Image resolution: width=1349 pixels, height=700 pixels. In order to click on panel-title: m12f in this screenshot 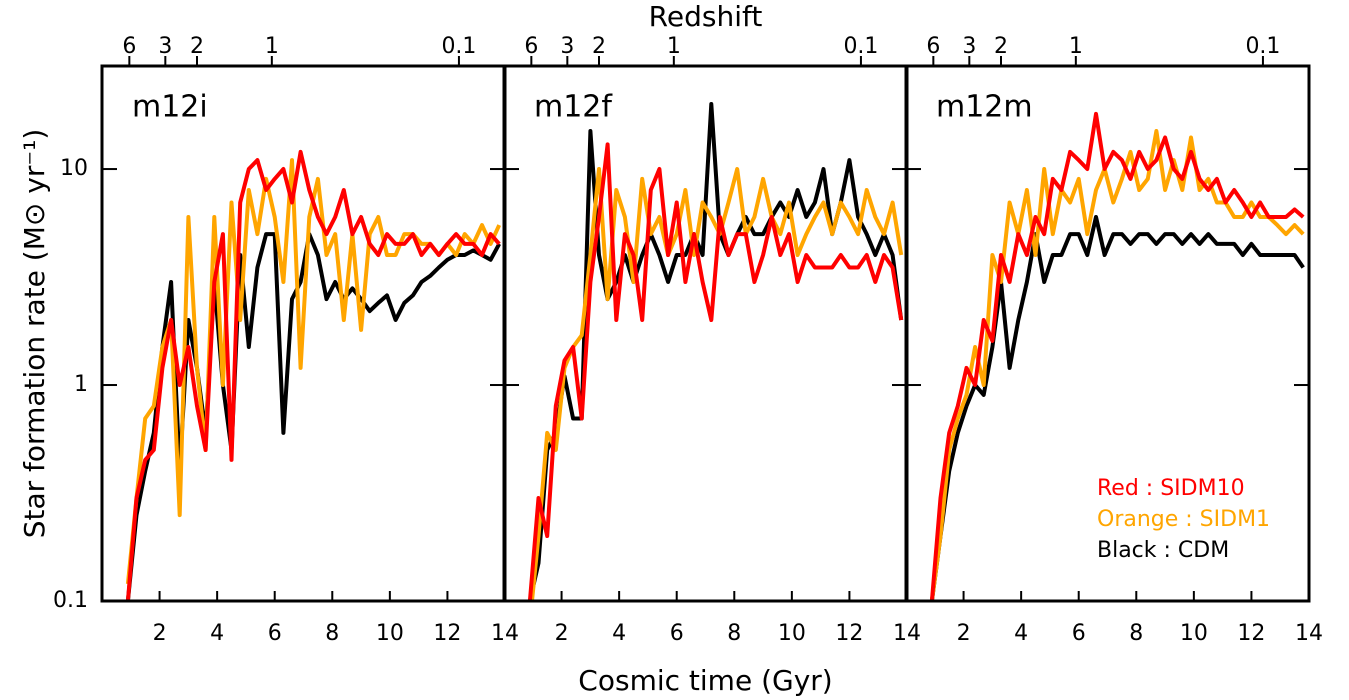, I will do `click(573, 107)`.